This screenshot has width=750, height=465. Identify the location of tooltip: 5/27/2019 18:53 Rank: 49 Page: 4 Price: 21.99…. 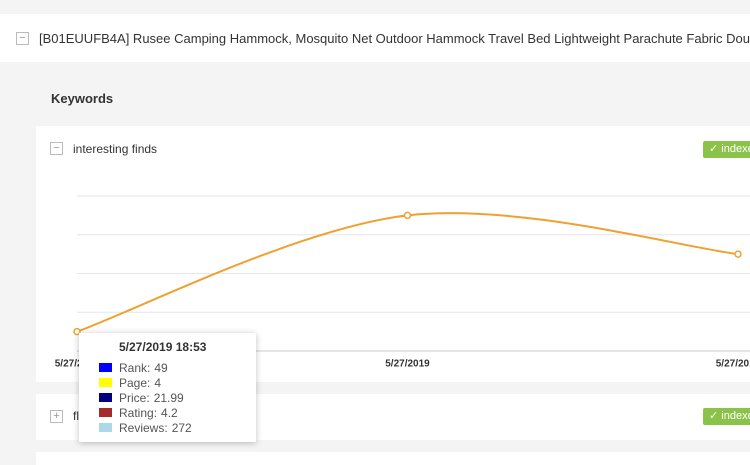
(167, 387).